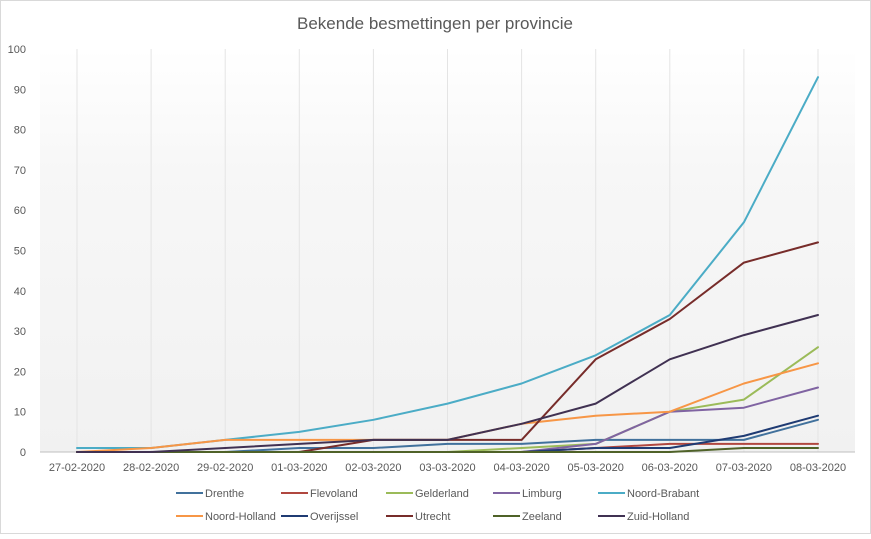  Describe the element at coordinates (20, 292) in the screenshot. I see `y-tick-label: 40` at that location.